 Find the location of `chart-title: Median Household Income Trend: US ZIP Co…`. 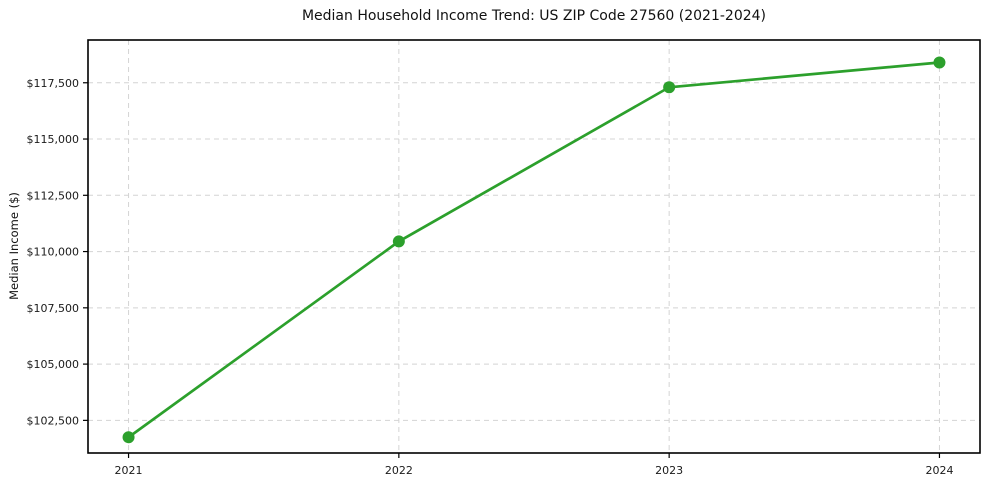

chart-title: Median Household Income Trend: US ZIP Co… is located at coordinates (534, 16).